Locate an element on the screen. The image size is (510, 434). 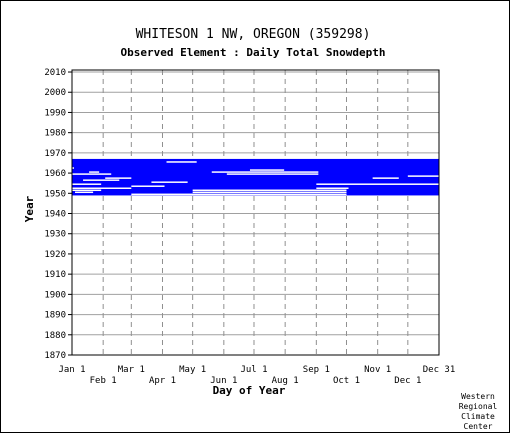
chart-title: WHITESON 1 NW, OREGON (359298) is located at coordinates (253, 34).